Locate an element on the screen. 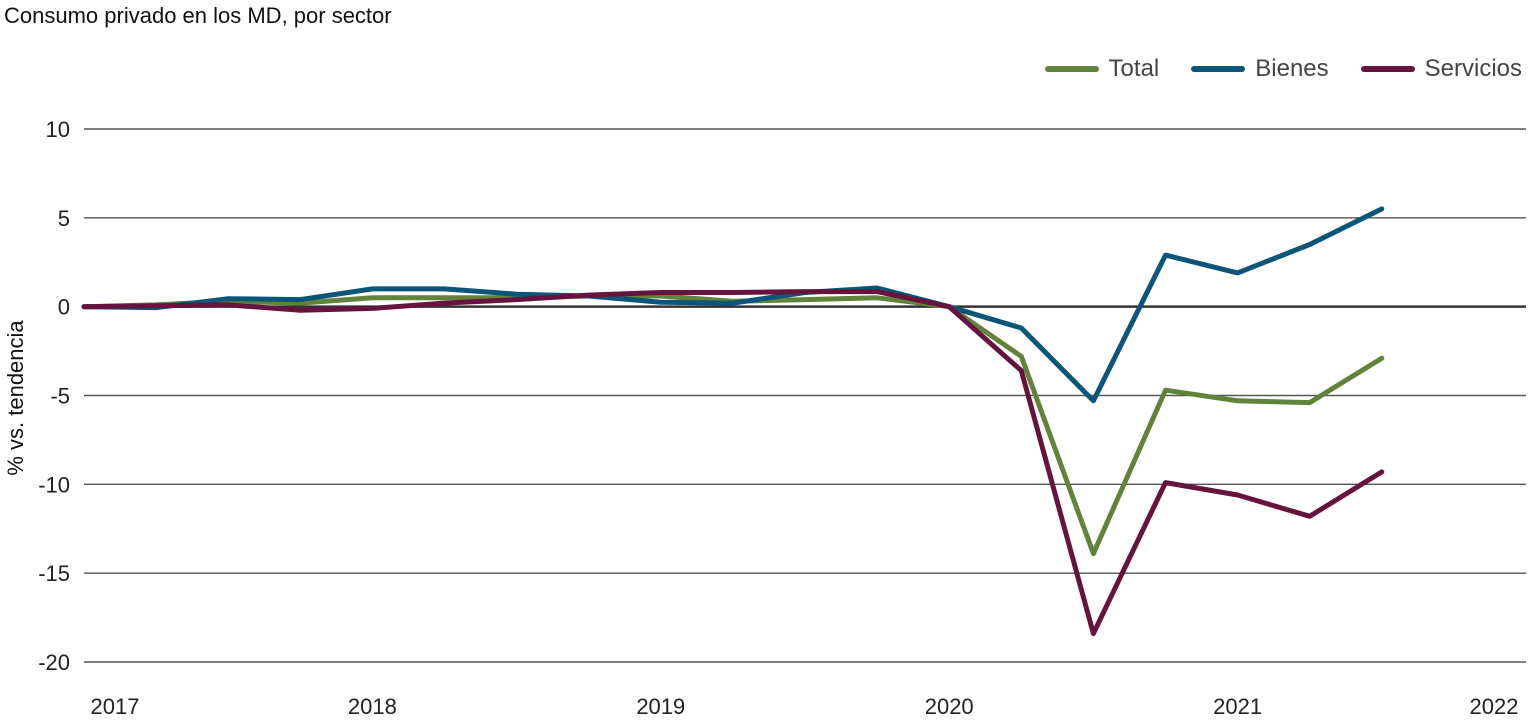 The image size is (1532, 720). x-tick-label: 2022 is located at coordinates (1494, 706).